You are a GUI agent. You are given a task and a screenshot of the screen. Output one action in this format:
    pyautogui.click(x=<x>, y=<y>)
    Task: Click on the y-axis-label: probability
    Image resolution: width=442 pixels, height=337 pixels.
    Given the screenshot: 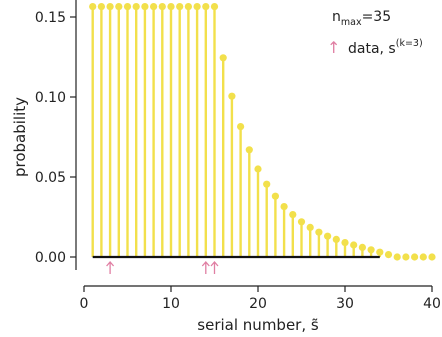 What is the action you would take?
    pyautogui.click(x=20, y=137)
    